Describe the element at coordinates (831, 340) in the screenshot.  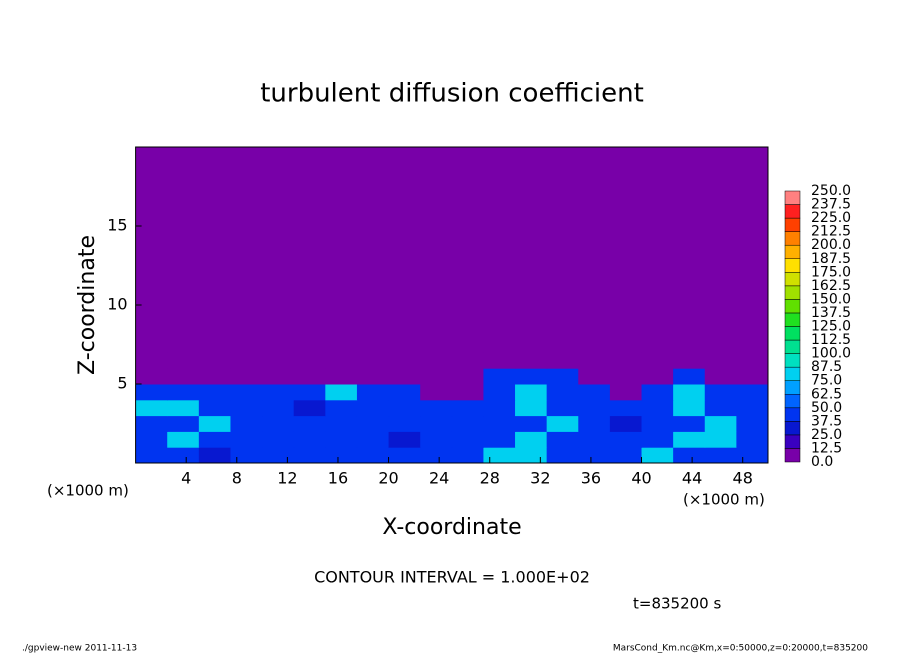
I see `colorbar-label: 112.5` at that location.